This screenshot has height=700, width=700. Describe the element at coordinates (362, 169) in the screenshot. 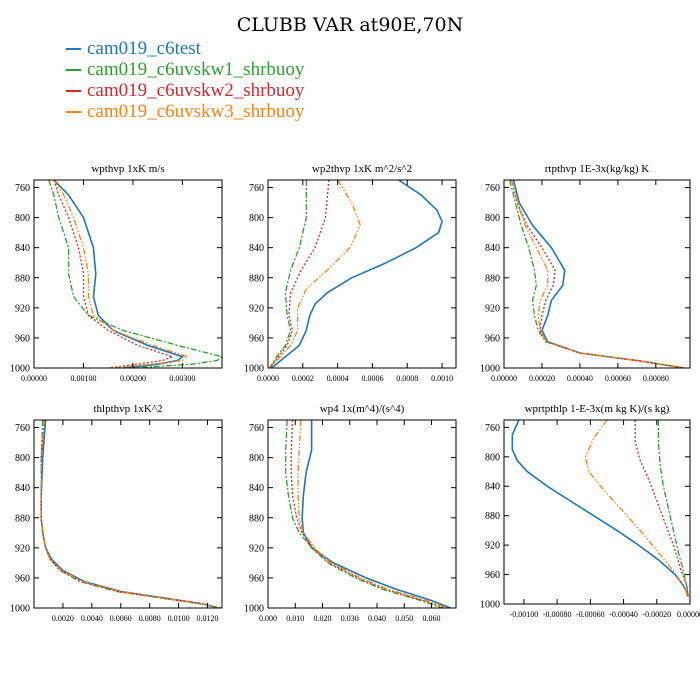

I see `panel-title: wp2thvp 1xK m^2/s^2` at that location.